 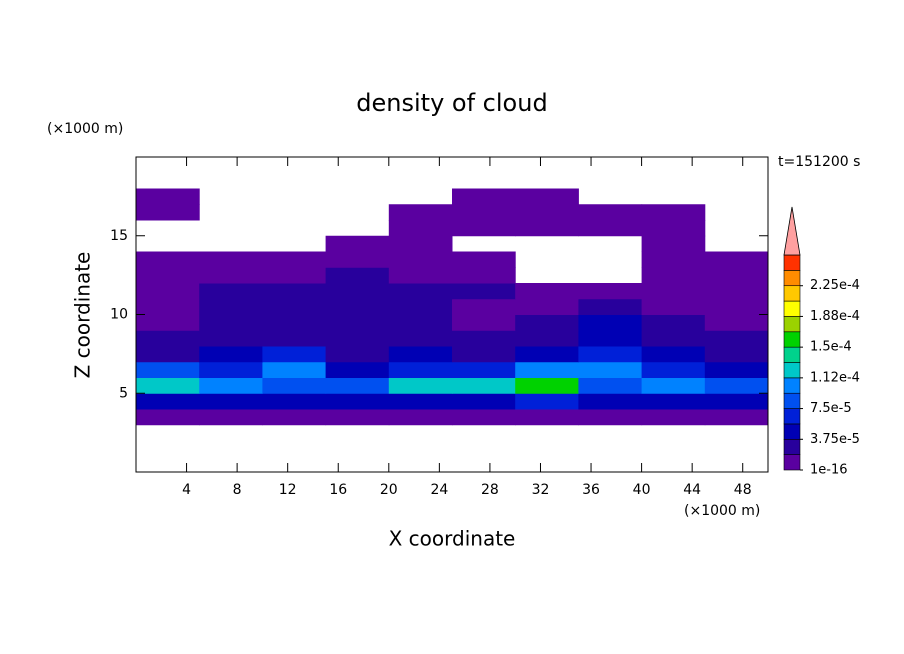 I want to click on x-tick-label: 16, so click(x=338, y=490).